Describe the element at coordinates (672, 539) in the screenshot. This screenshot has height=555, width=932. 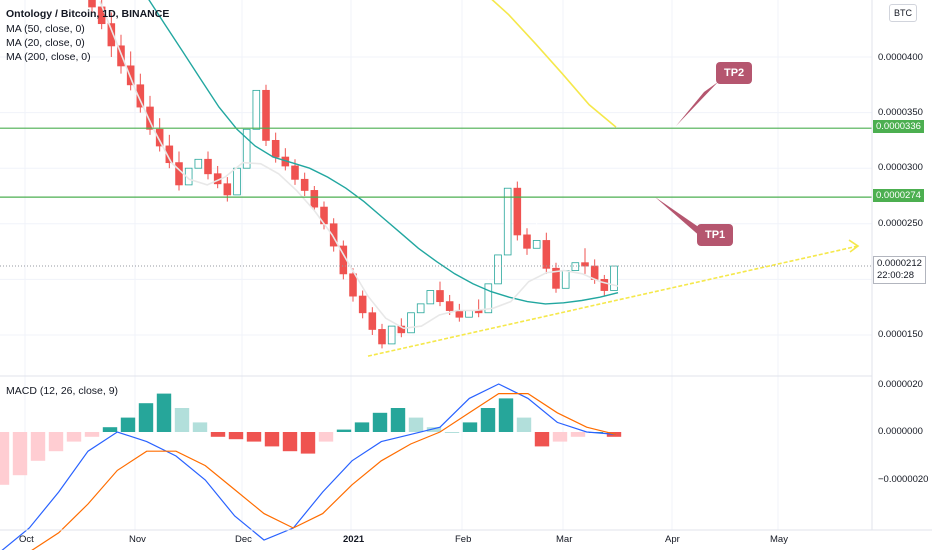
I see `time-tick: Apr` at that location.